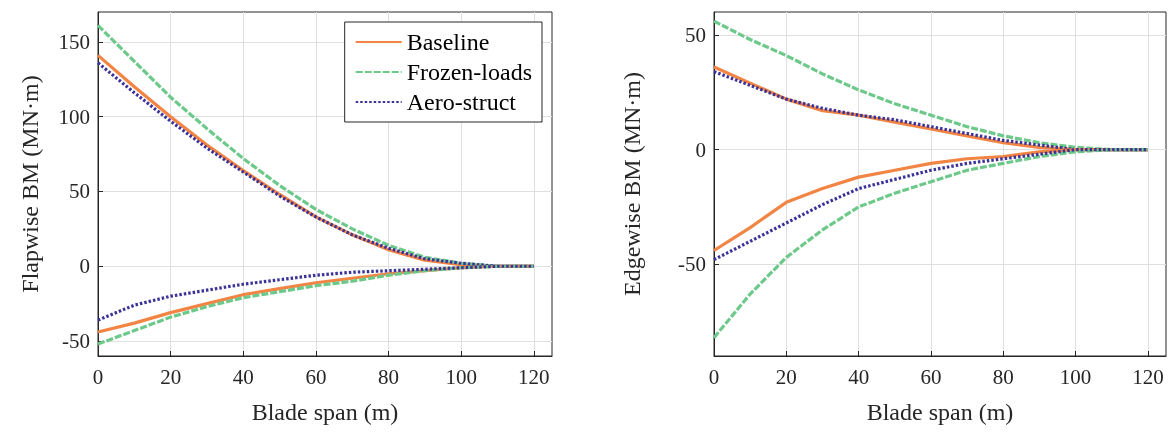 The width and height of the screenshot is (1173, 436). Describe the element at coordinates (74, 116) in the screenshot. I see `y-tick-label: 100` at that location.